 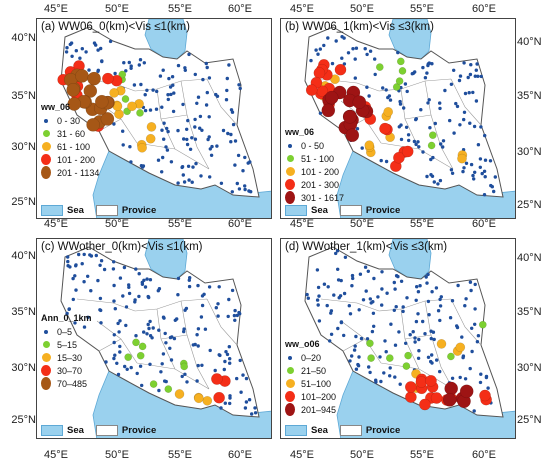 What do you see at coordinates (319, 430) in the screenshot?
I see `sea-label: Sea` at bounding box center [319, 430].